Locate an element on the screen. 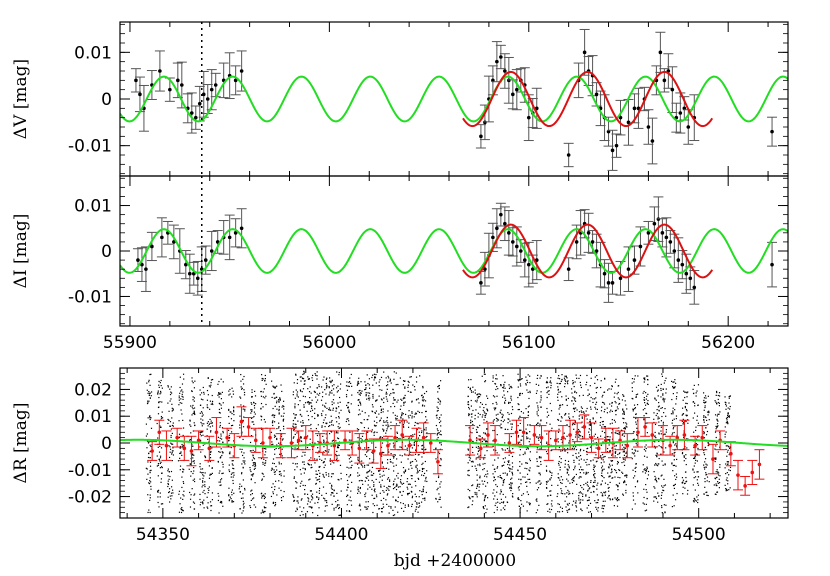 This screenshot has height=576, width=830. data-point is located at coordinates (532, 269).